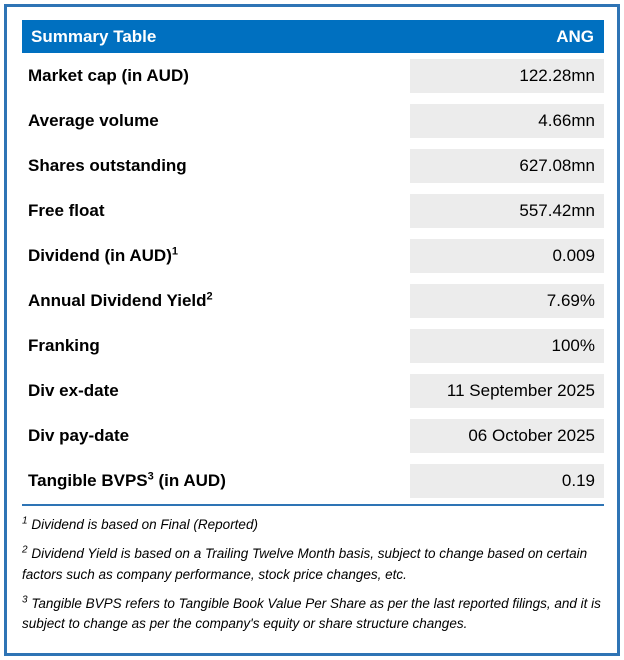 This screenshot has width=624, height=660. Describe the element at coordinates (216, 346) in the screenshot. I see `row-label: Franking` at that location.